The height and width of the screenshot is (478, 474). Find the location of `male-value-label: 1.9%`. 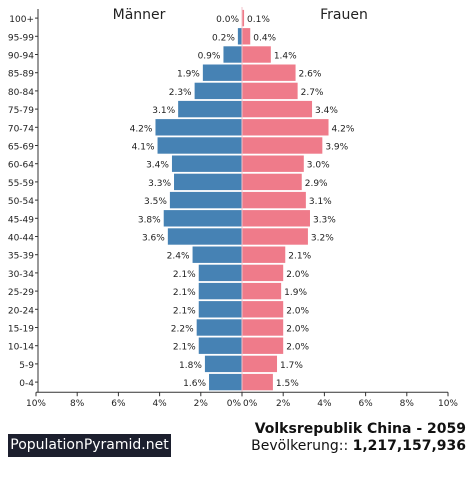

male-value-label: 1.9% is located at coordinates (188, 75).